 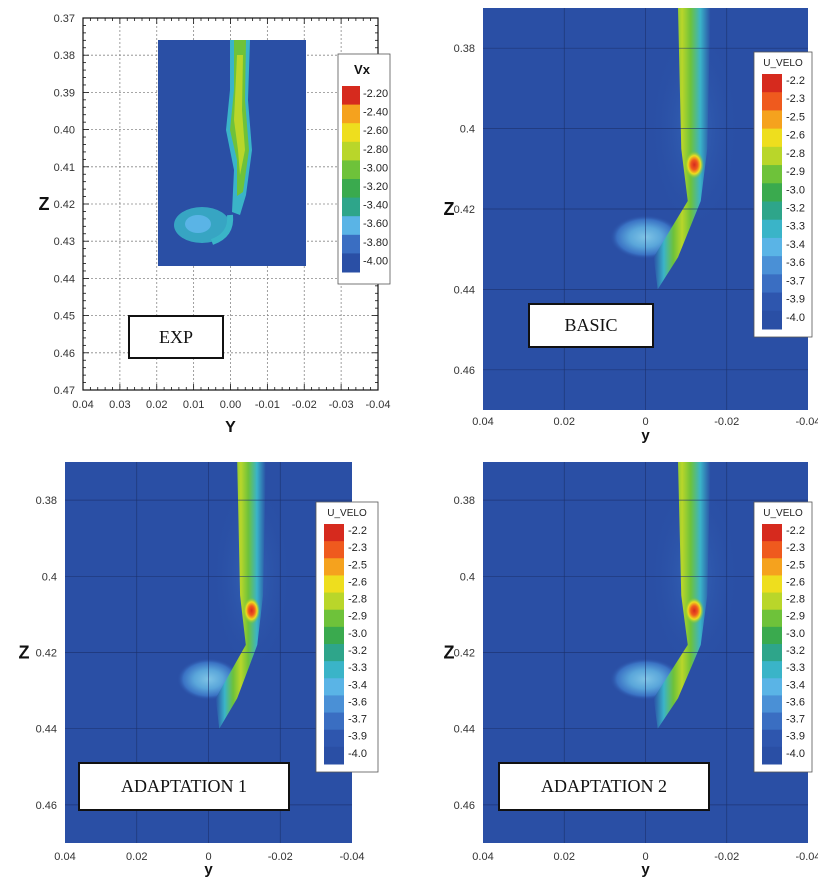 What do you see at coordinates (795, 651) in the screenshot?
I see `colorbar-level-label: -3.2` at bounding box center [795, 651].